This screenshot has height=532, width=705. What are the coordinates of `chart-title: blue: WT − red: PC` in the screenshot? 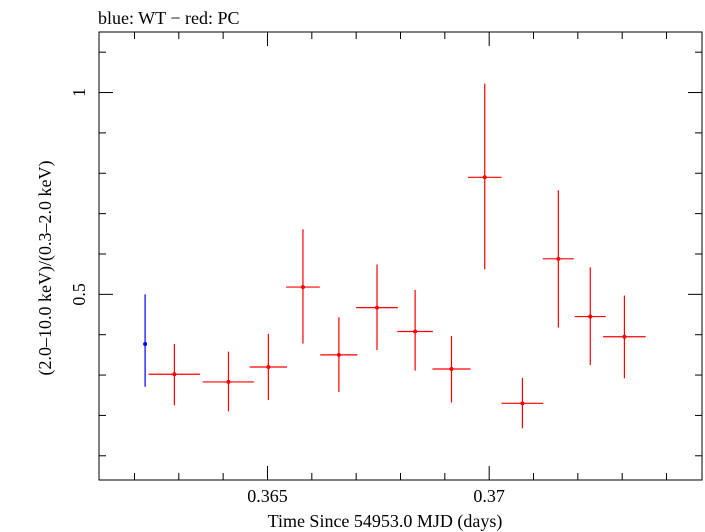 It's located at (168, 18).